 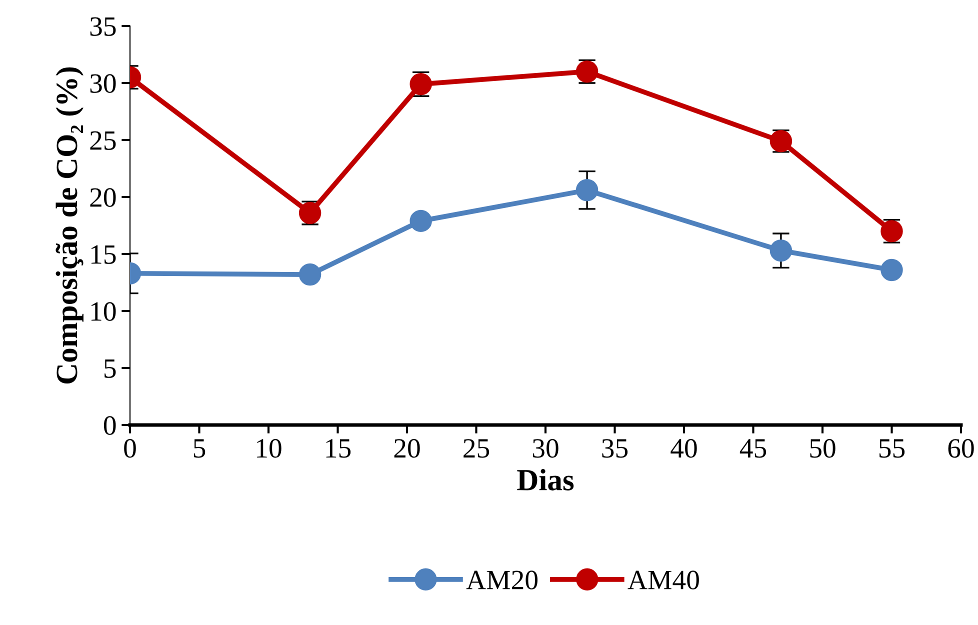 What do you see at coordinates (103, 254) in the screenshot?
I see `y-tick-label: 15` at bounding box center [103, 254].